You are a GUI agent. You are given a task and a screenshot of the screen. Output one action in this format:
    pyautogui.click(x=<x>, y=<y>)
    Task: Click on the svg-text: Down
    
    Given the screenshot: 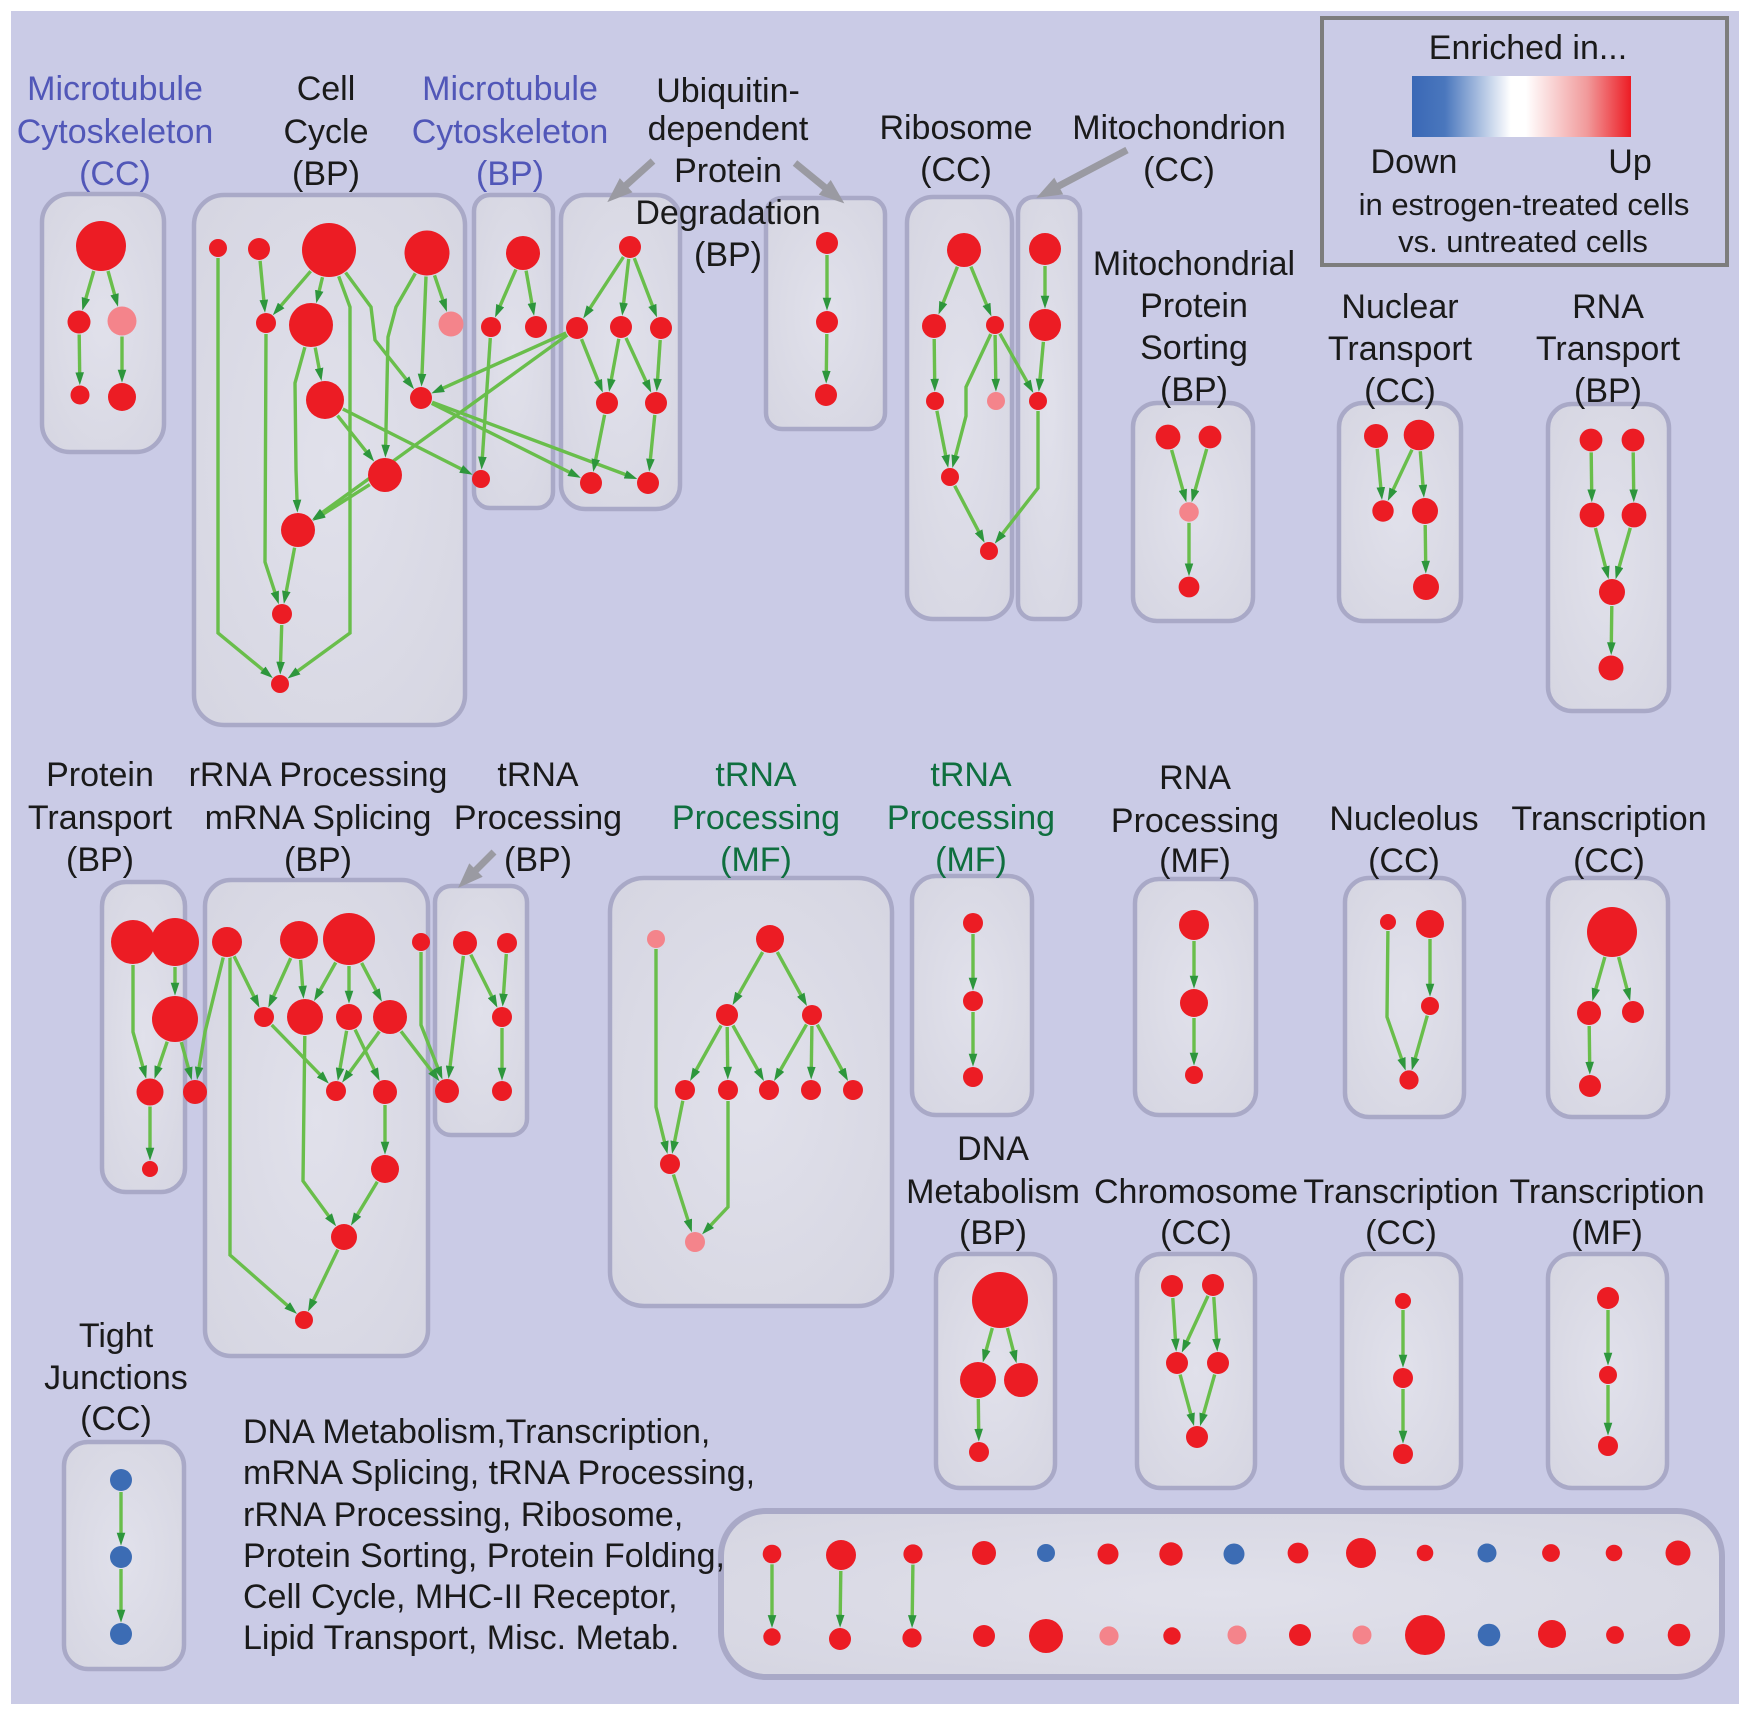 What is the action you would take?
    pyautogui.click(x=1414, y=162)
    